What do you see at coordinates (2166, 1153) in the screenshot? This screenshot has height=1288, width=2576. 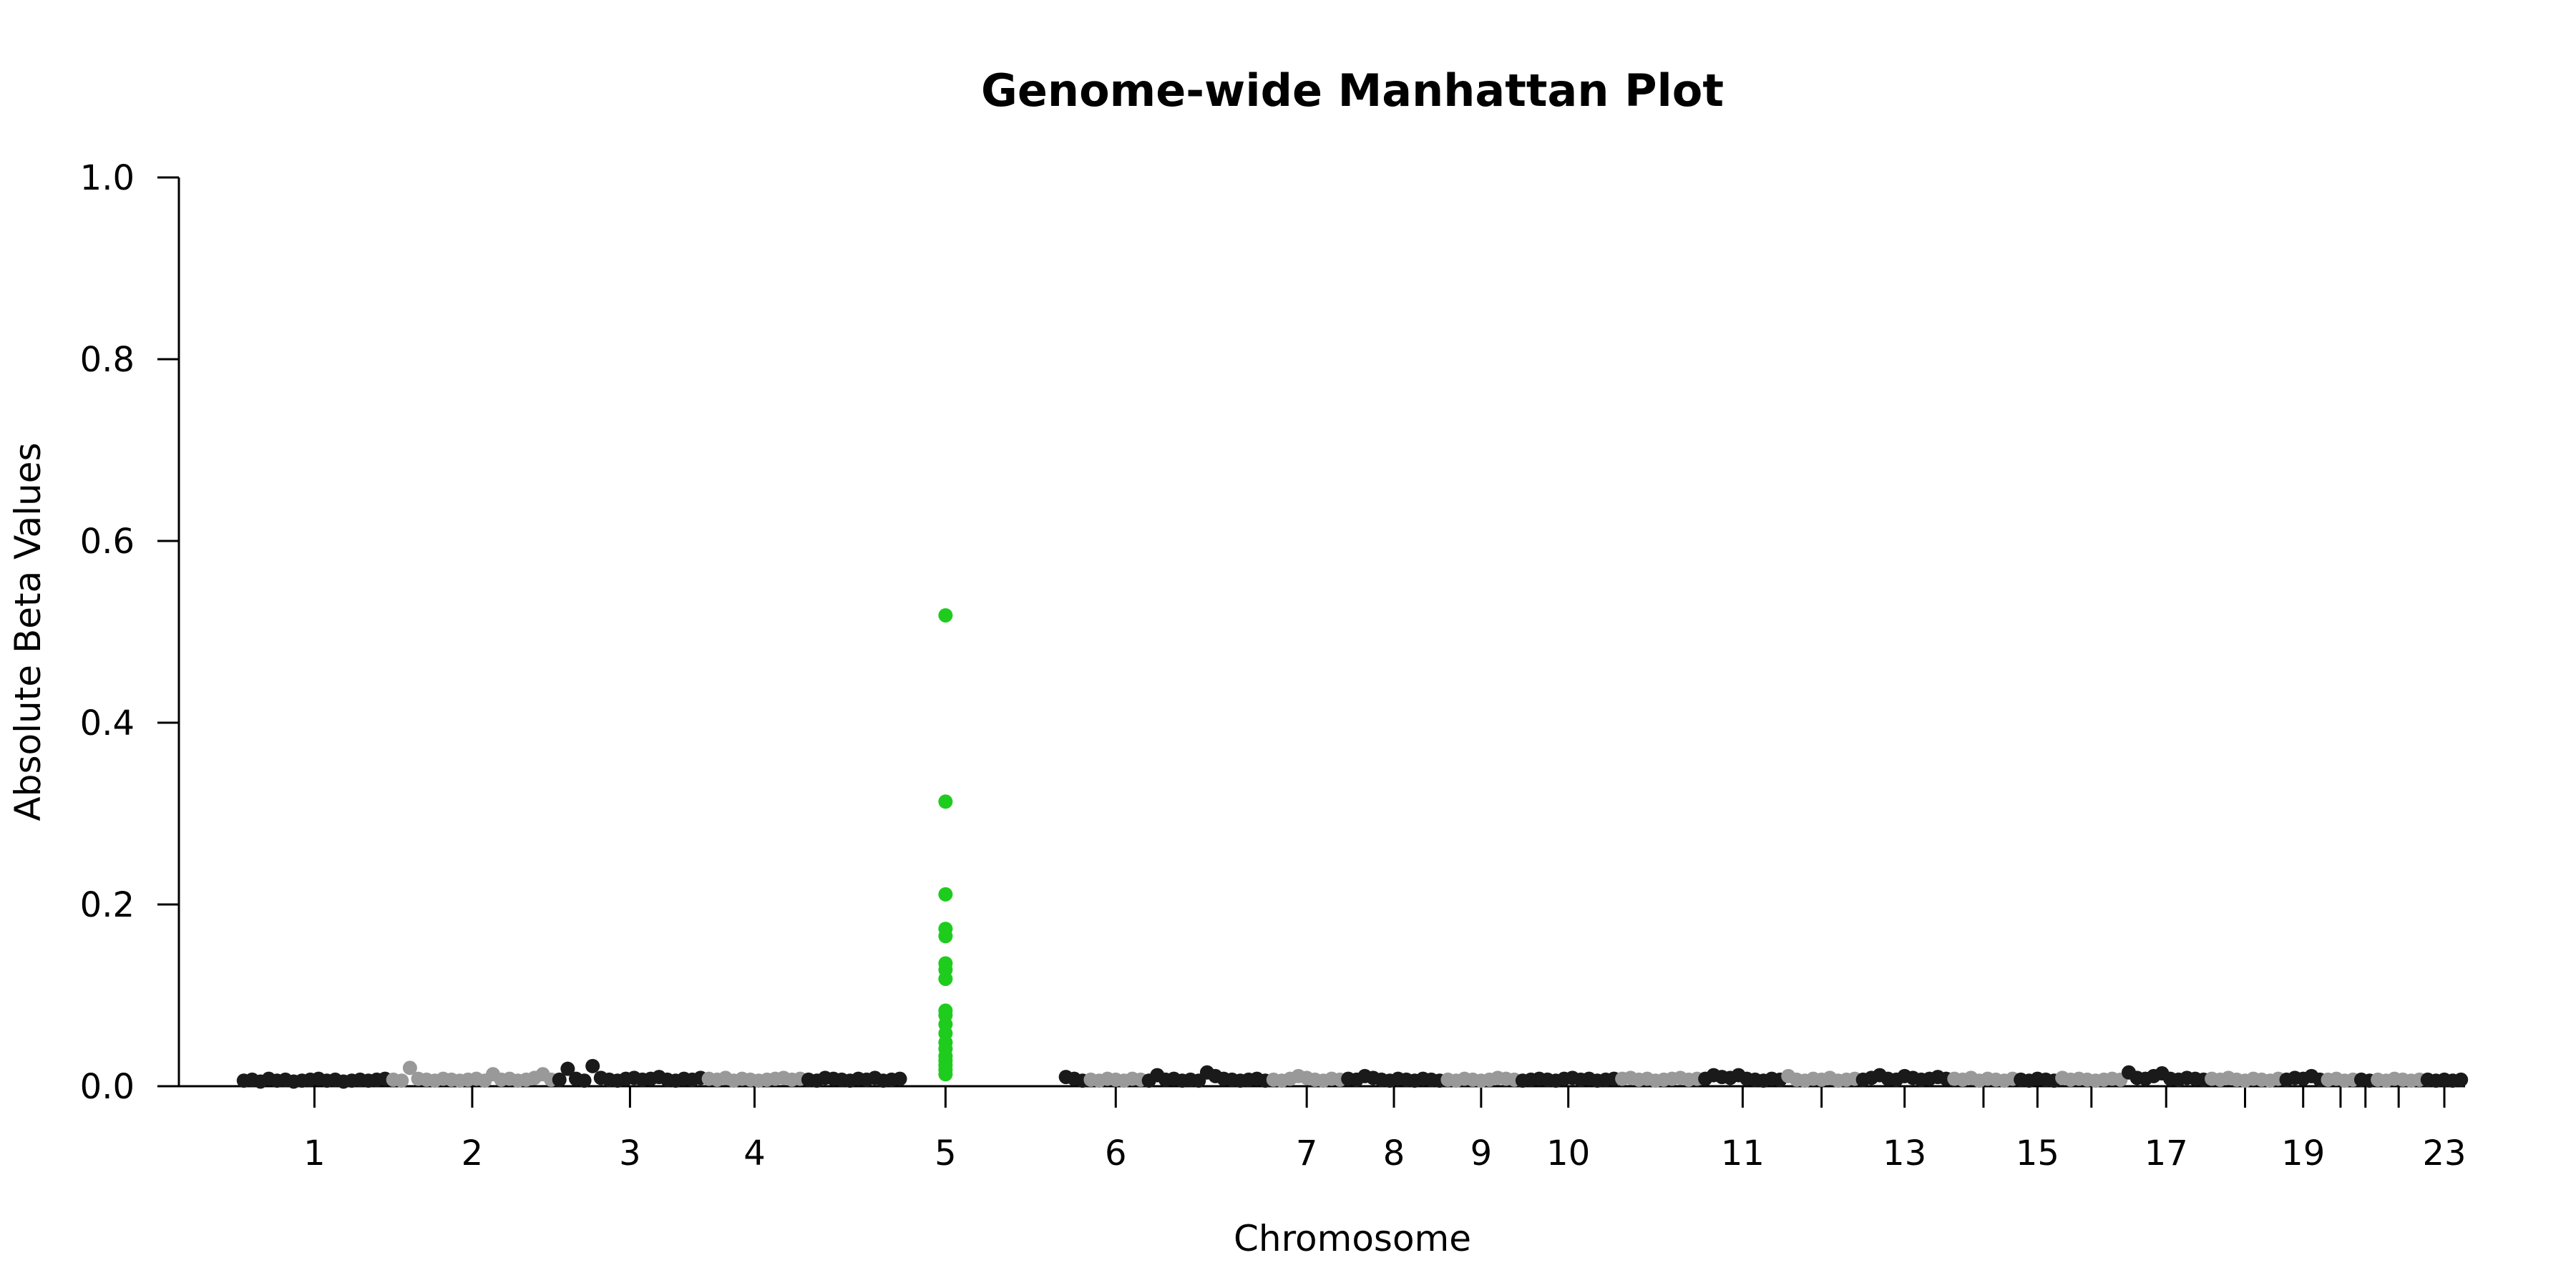 I see `x-tick-label: 17` at bounding box center [2166, 1153].